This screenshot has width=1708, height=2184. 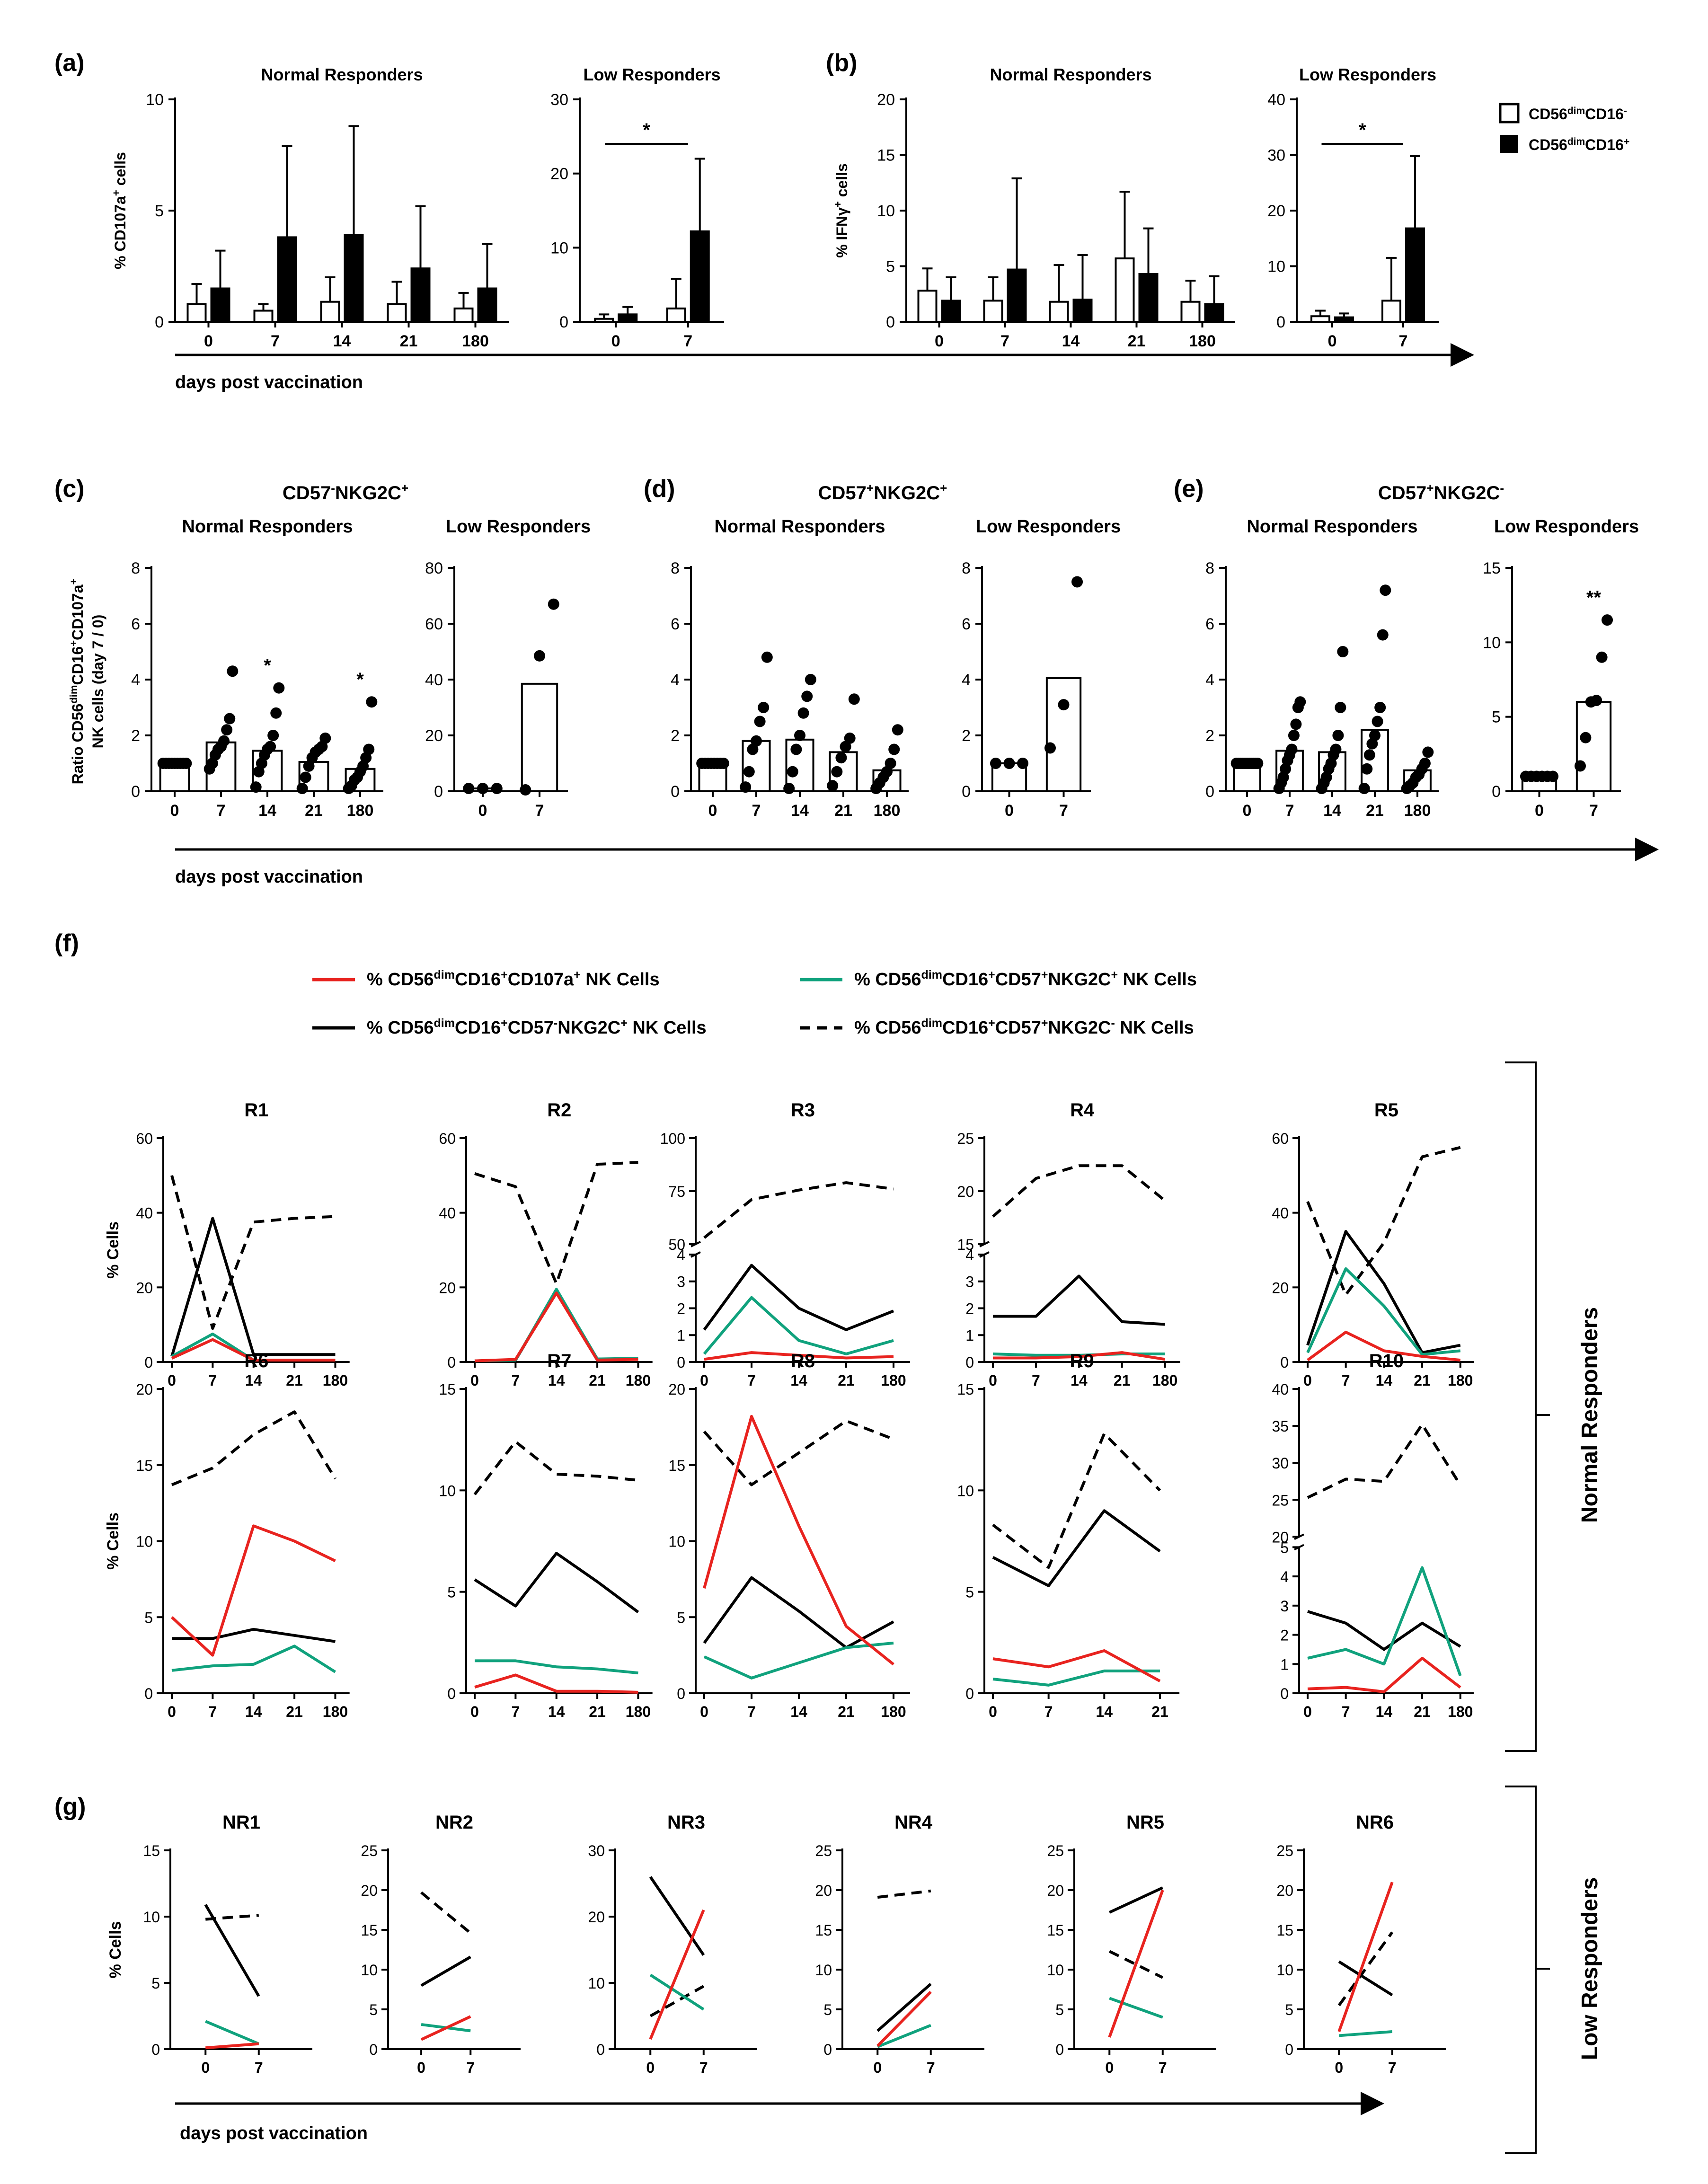 What do you see at coordinates (345, 492) in the screenshot?
I see `title-c: CD57-NKG2C+` at bounding box center [345, 492].